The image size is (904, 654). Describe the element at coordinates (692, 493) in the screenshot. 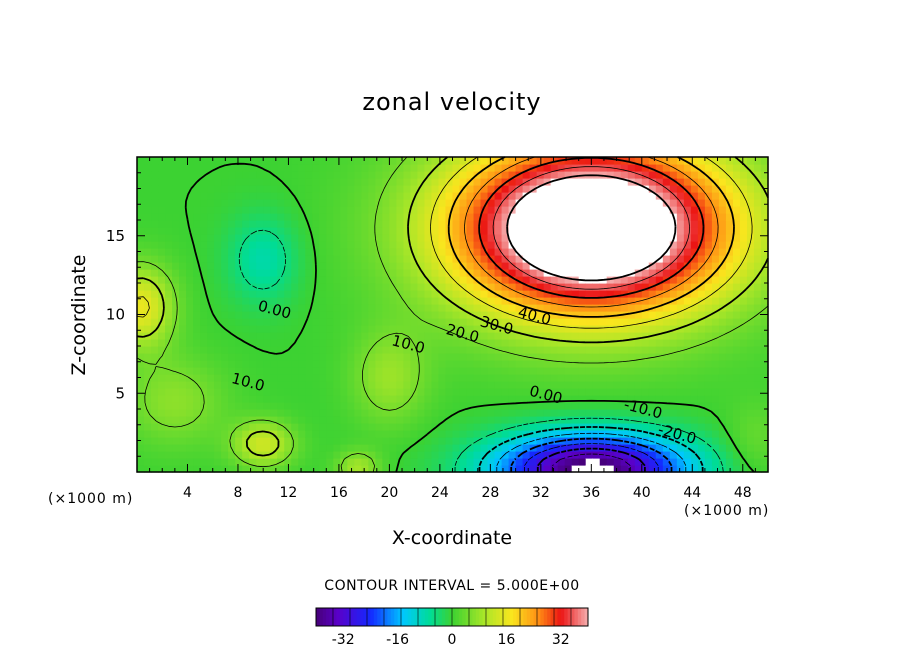

I see `x-tick-label: 44` at that location.